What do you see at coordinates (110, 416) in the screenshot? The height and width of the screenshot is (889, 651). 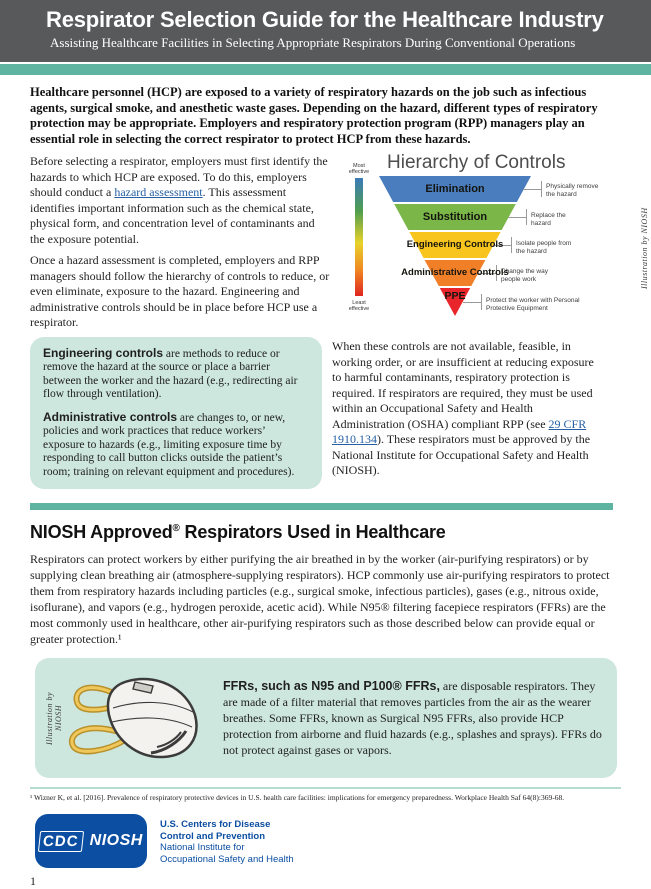 I see `administrative-controls-term: Administrative controls` at bounding box center [110, 416].